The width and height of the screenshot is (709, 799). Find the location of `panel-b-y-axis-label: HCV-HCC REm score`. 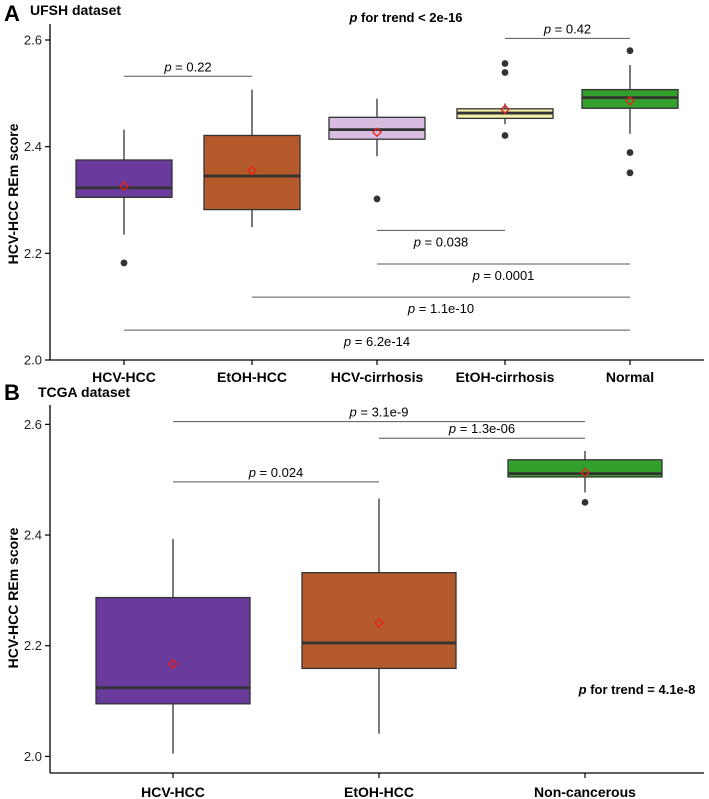

panel-b-y-axis-label: HCV-HCC REm score is located at coordinates (13, 597).